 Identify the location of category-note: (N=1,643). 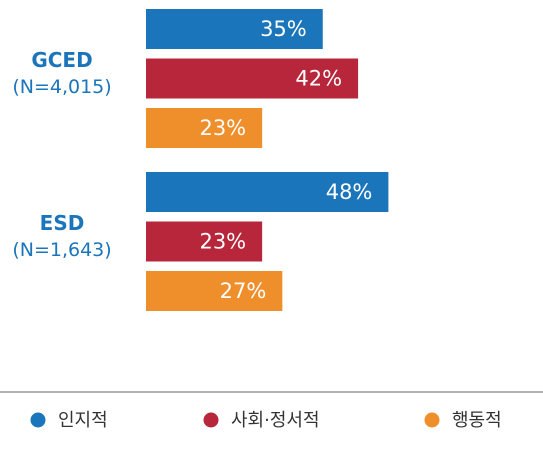
(61, 250).